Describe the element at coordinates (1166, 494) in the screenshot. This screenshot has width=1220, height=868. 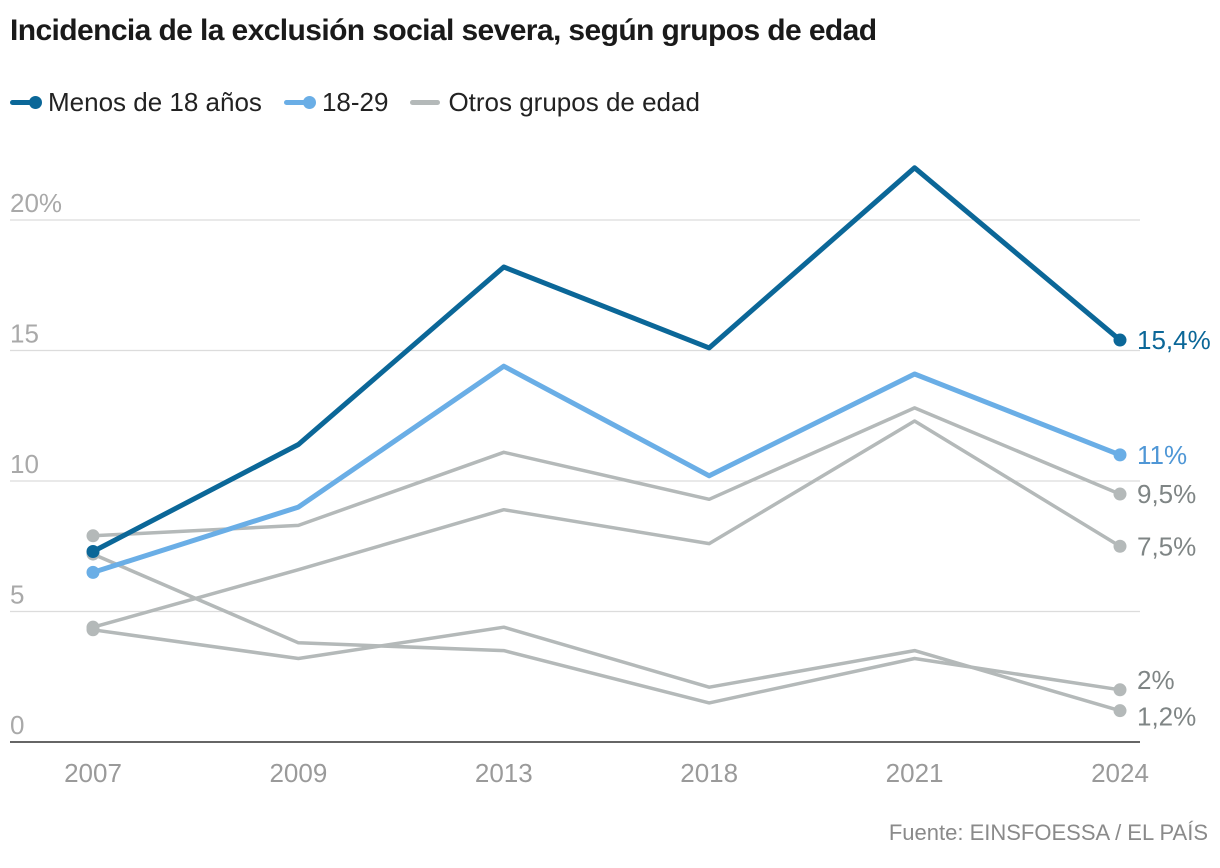
I see `series-end-label-0: 9,5%` at that location.